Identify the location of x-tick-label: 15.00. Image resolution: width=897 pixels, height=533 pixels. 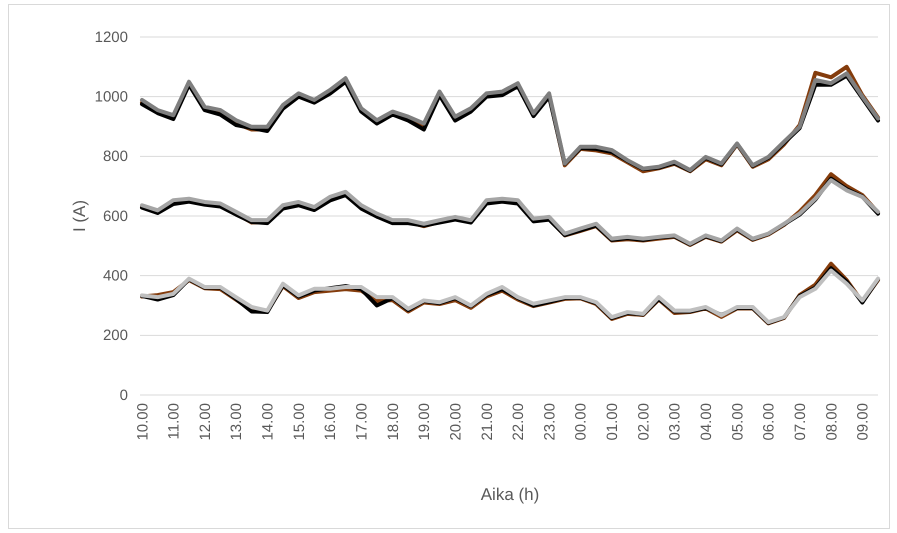
(299, 422).